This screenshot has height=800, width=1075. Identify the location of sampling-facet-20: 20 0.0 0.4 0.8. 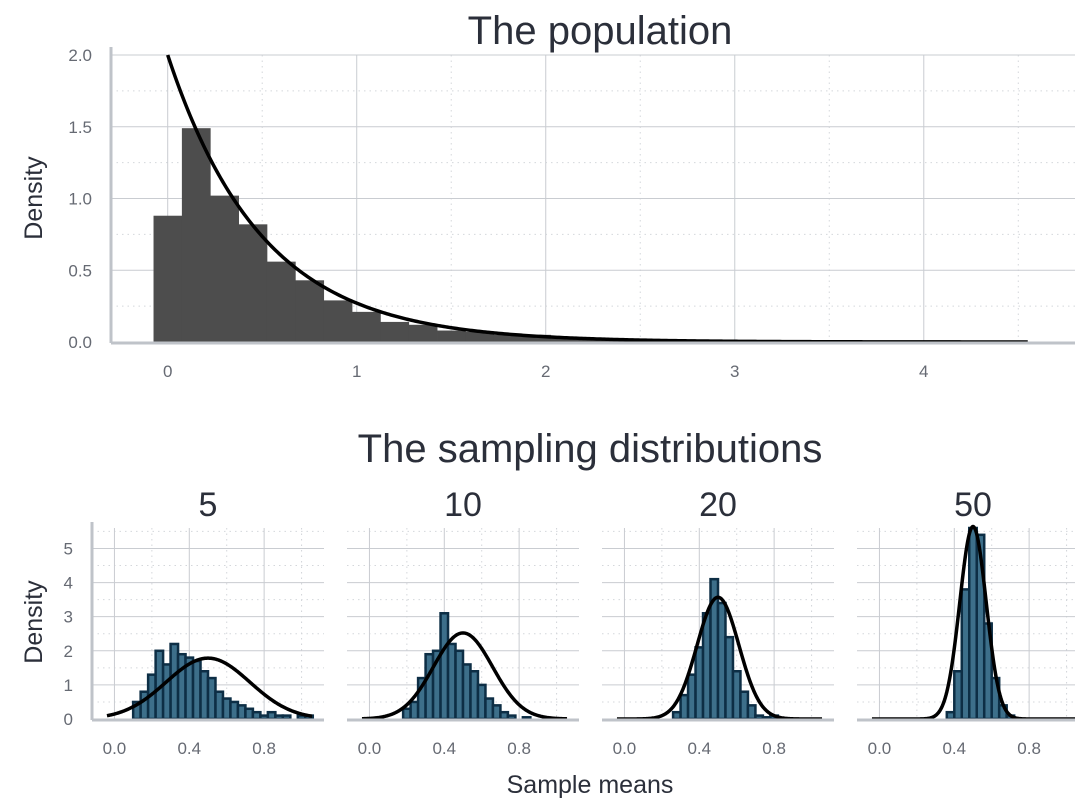
(718, 622).